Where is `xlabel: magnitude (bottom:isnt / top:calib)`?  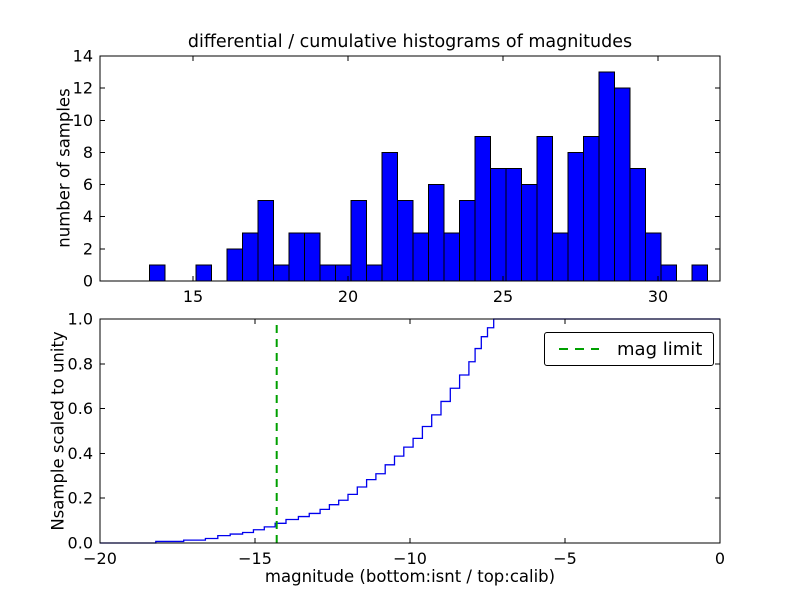 xlabel: magnitude (bottom:isnt / top:calib) is located at coordinates (410, 576).